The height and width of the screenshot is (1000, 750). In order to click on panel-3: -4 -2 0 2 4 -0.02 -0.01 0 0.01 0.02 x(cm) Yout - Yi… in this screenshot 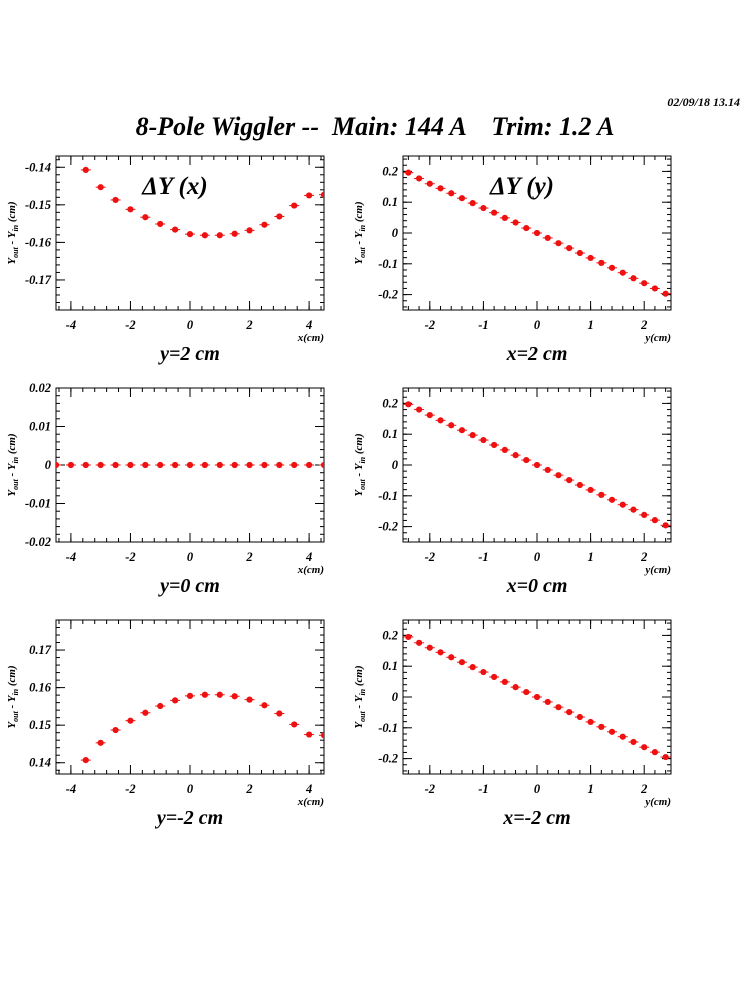, I will do `click(165, 489)`.